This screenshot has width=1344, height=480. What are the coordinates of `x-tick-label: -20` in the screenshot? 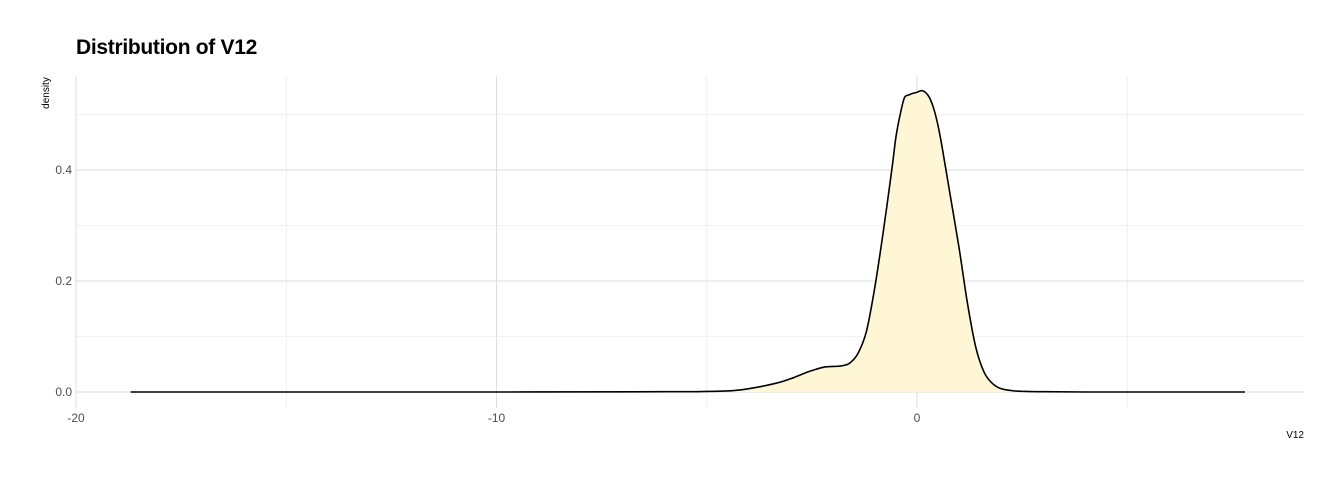 It's located at (76, 418).